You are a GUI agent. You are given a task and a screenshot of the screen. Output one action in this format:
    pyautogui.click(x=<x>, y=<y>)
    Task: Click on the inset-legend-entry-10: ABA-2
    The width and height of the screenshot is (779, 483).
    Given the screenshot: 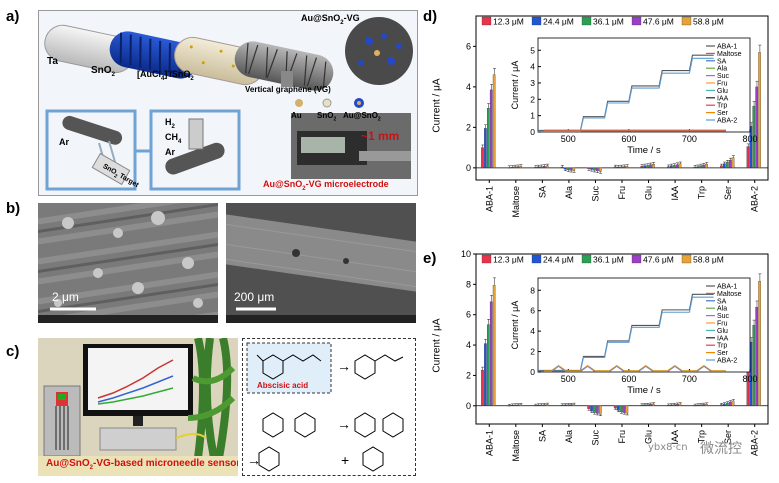 What is the action you would take?
    pyautogui.click(x=727, y=361)
    